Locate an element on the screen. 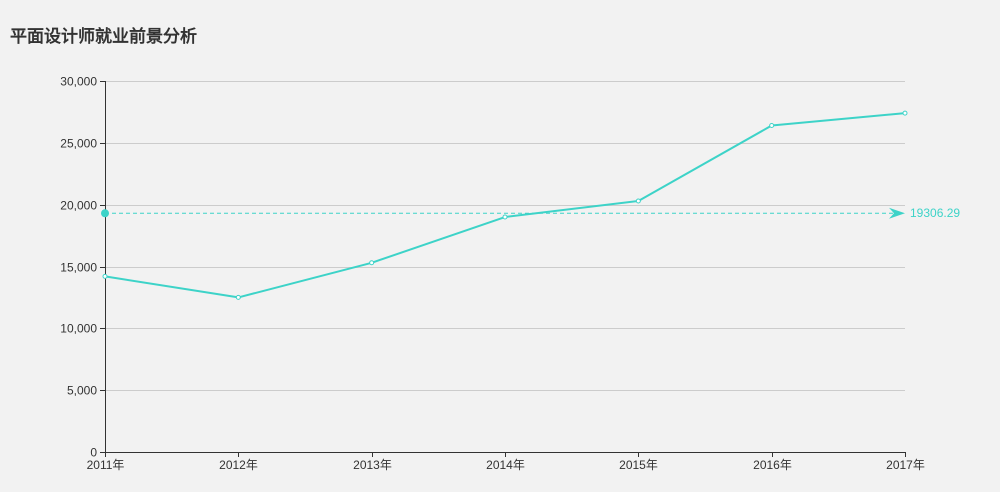 The height and width of the screenshot is (492, 1000). y-tick-label: 30,000 is located at coordinates (78, 82).